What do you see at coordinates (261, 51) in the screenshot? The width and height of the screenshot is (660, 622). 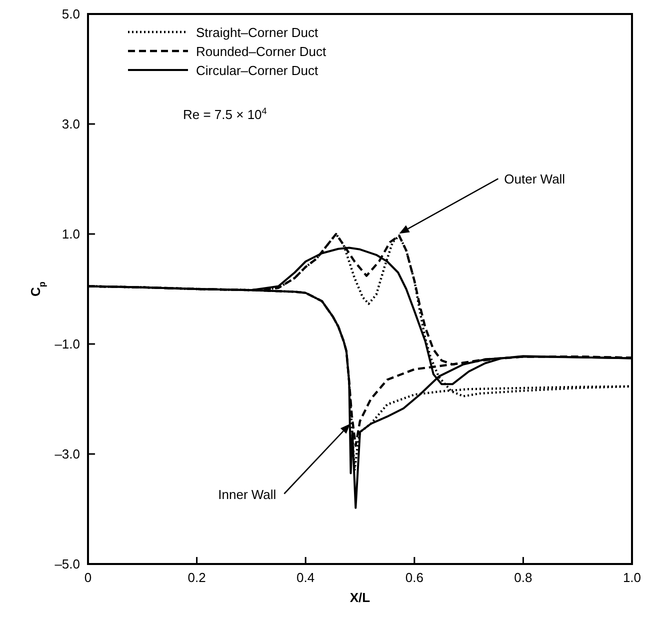 I see `legend-label: Rounded–Corner Duct` at bounding box center [261, 51].